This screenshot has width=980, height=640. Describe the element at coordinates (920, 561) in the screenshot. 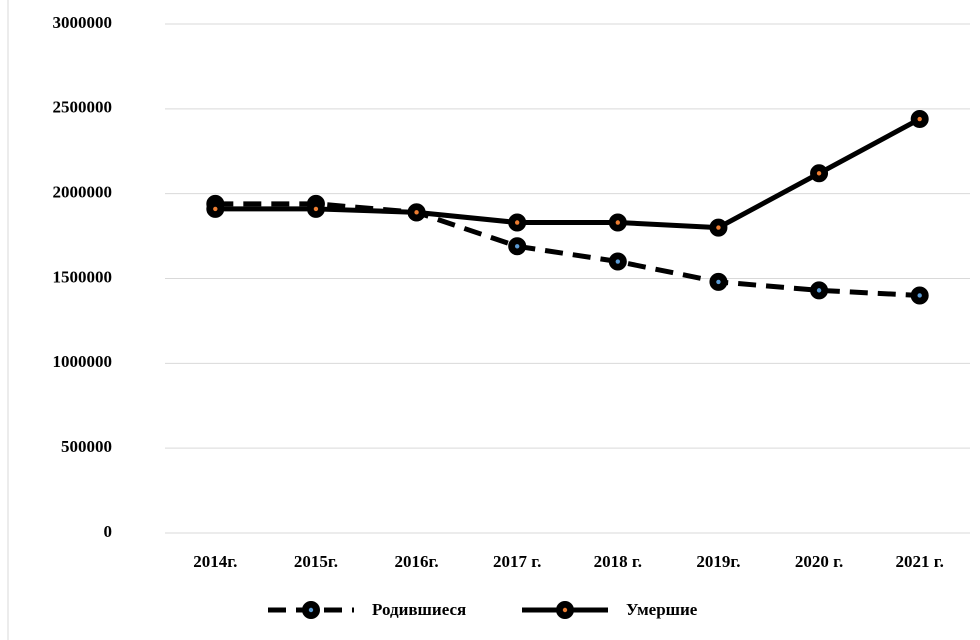

I see `x-tick-label: 2021 г.` at that location.